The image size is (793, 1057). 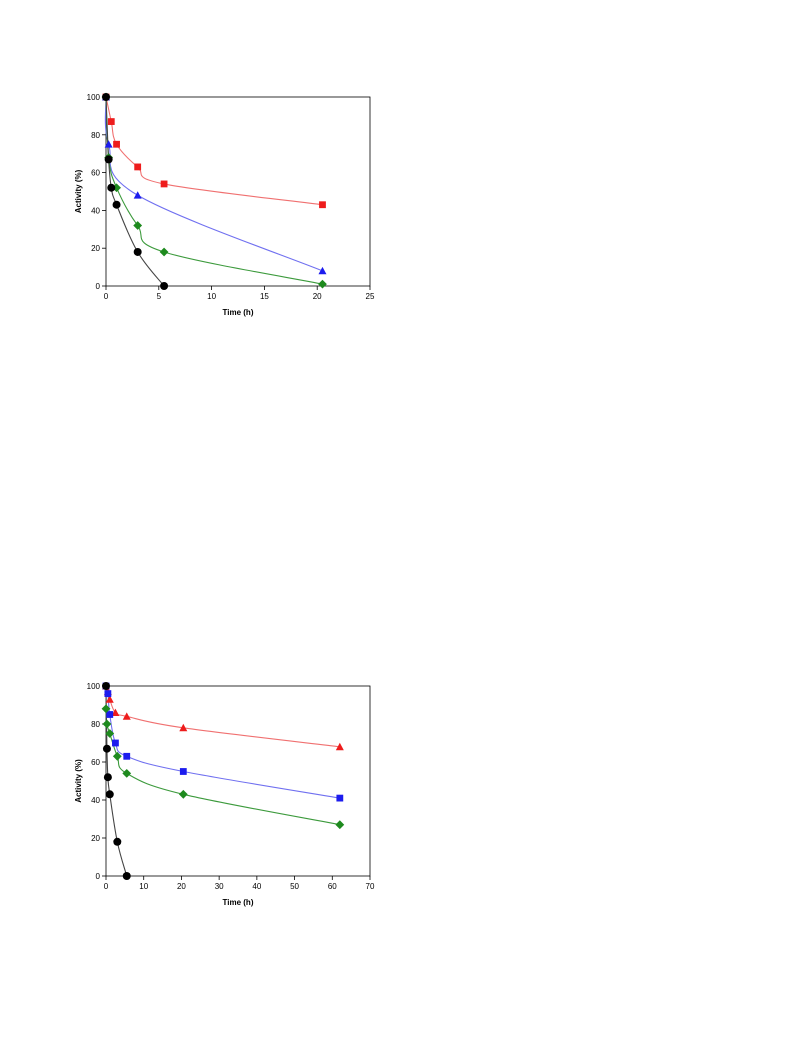 I want to click on series-line-circle, so click(x=135, y=191).